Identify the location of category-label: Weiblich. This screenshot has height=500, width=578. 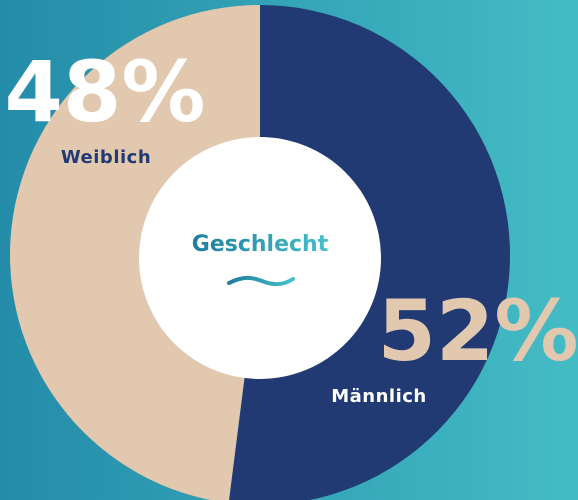
(106, 157).